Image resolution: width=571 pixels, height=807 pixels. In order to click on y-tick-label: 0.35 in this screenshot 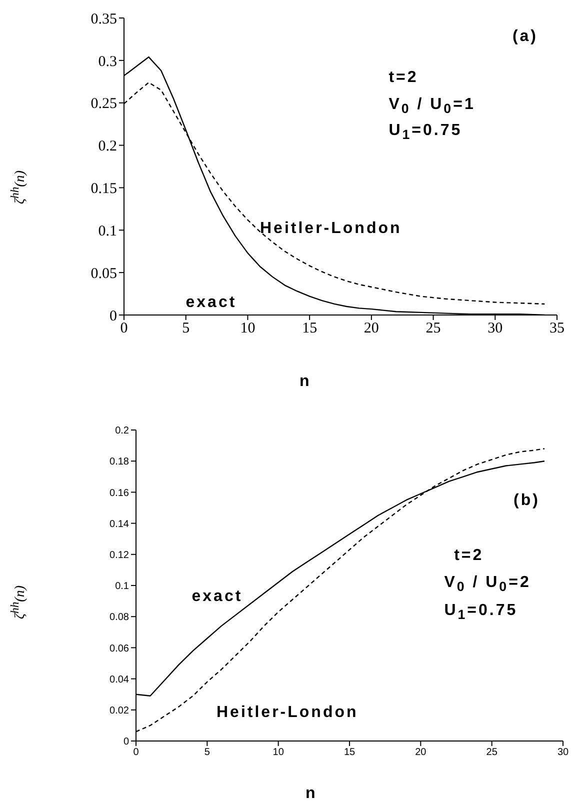, I will do `click(103, 19)`.